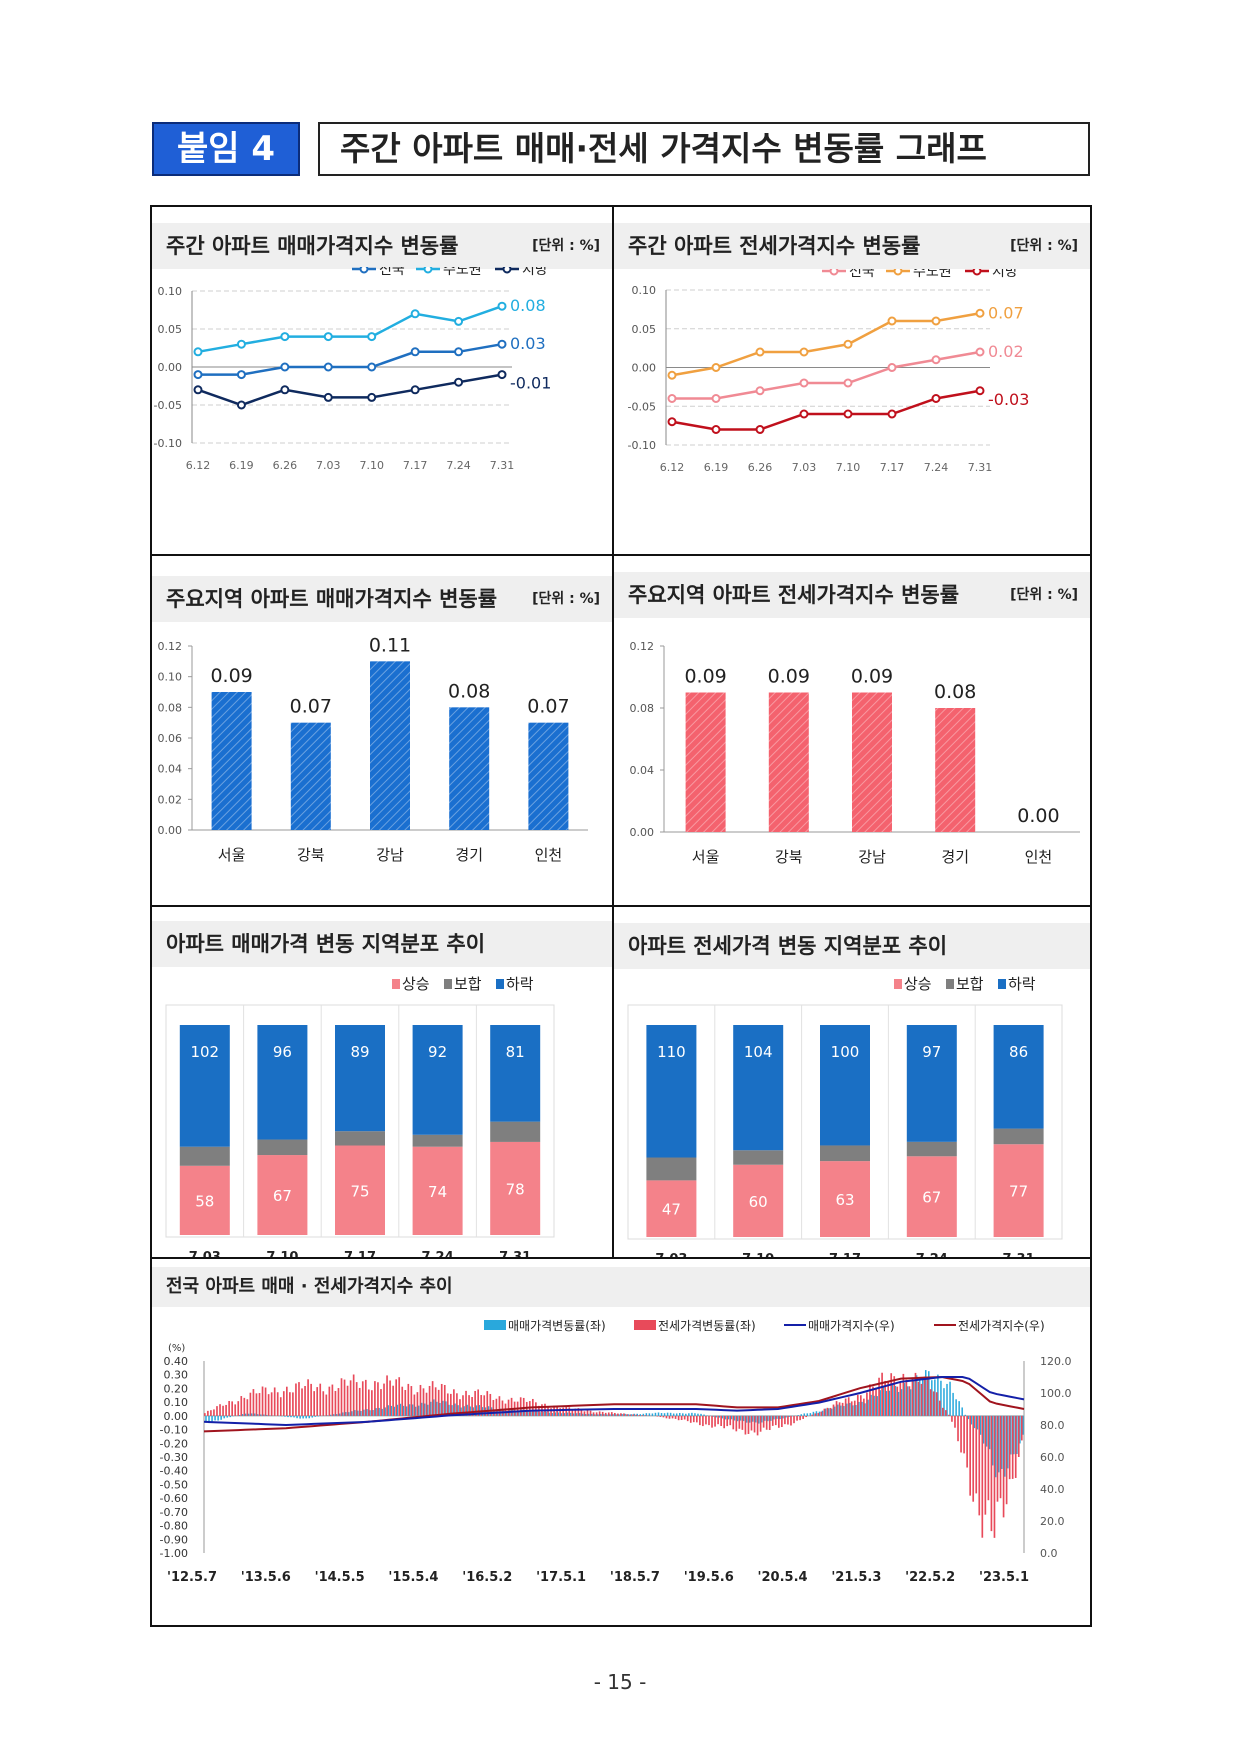  What do you see at coordinates (642, 770) in the screenshot?
I see `y-tick-label: 0.04` at bounding box center [642, 770].